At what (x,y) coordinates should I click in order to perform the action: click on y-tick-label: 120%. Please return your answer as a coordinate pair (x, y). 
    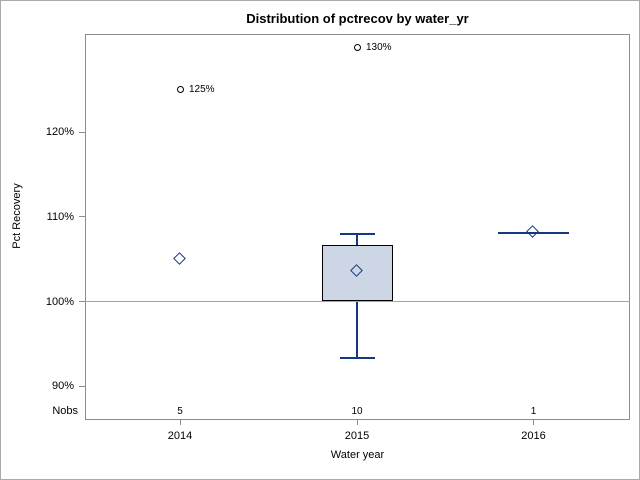
    Looking at the image, I should click on (59, 132).